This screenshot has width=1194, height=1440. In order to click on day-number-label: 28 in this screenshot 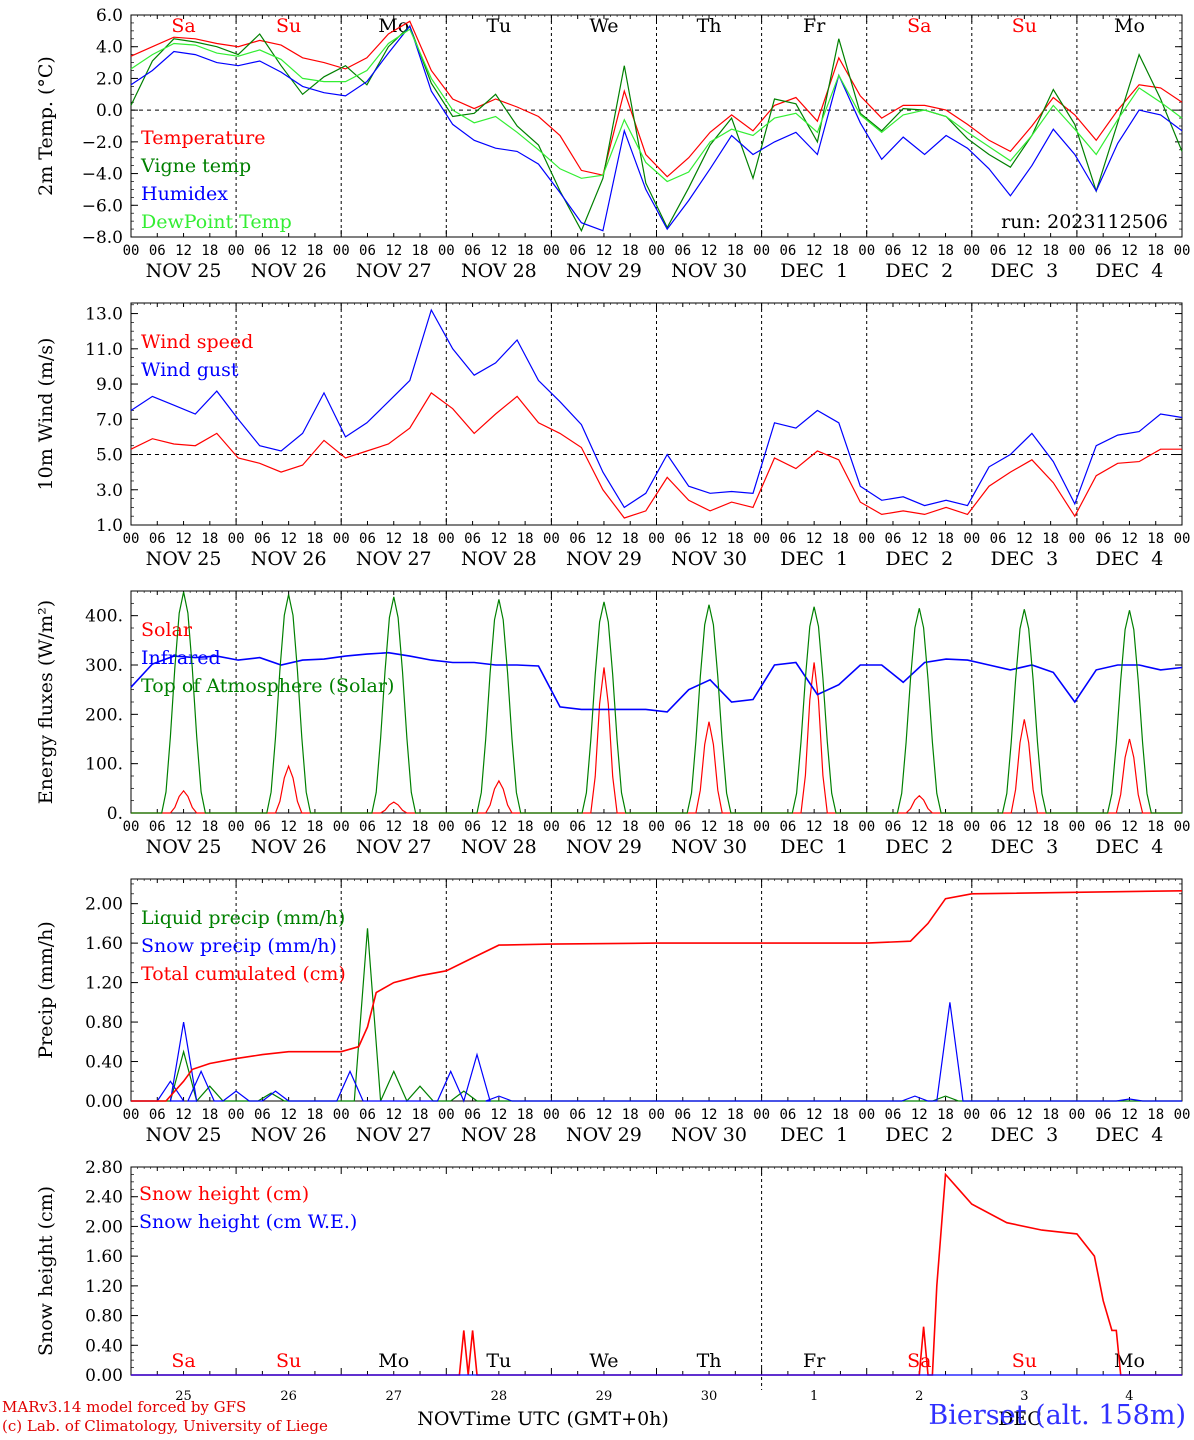, I will do `click(499, 1396)`.